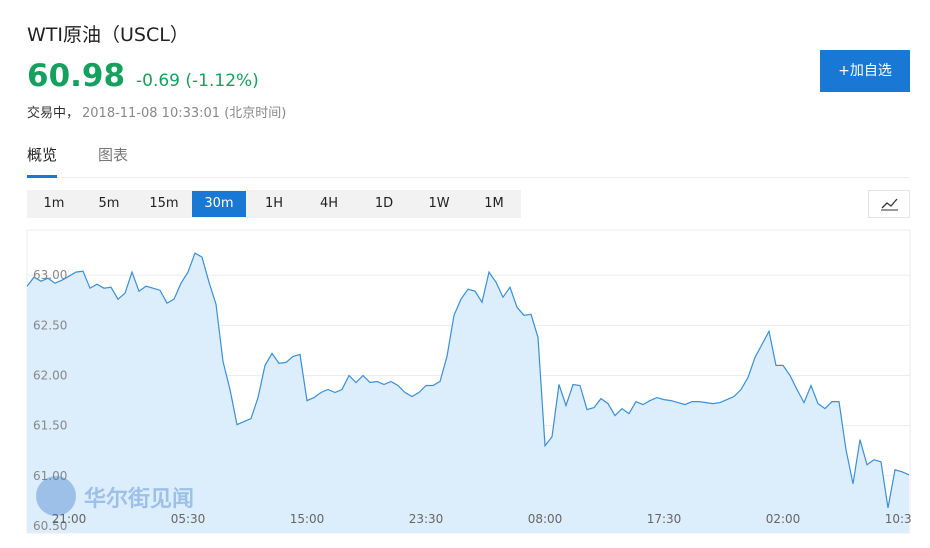 The image size is (930, 548). I want to click on x-tick-label: 08:00, so click(545, 519).